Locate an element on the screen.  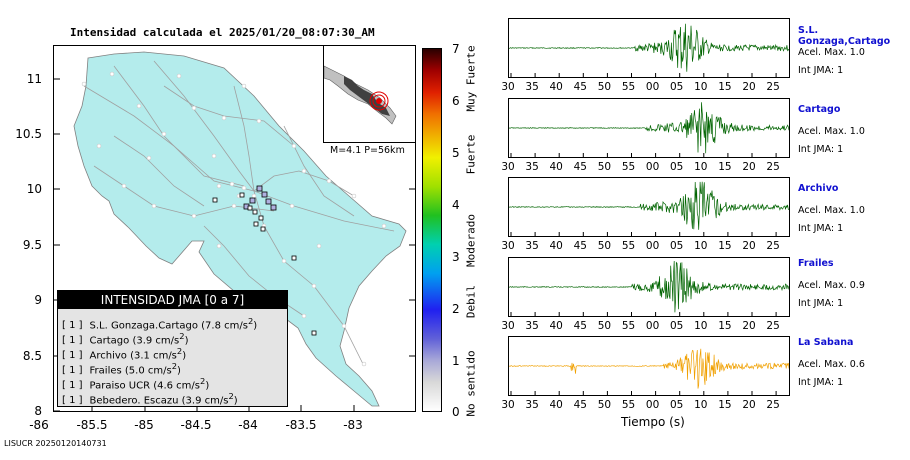
station-name: Cartago is located at coordinates (819, 109).